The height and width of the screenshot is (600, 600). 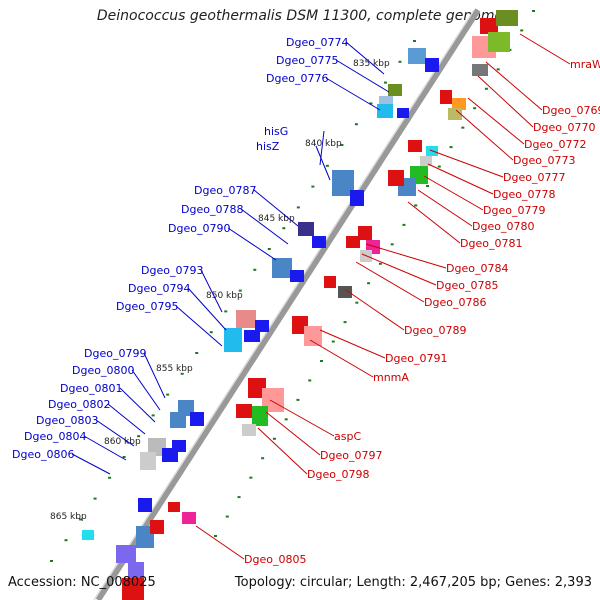 What do you see at coordinates (103, 370) in the screenshot?
I see `gene-label: Dgeo_0800` at bounding box center [103, 370].